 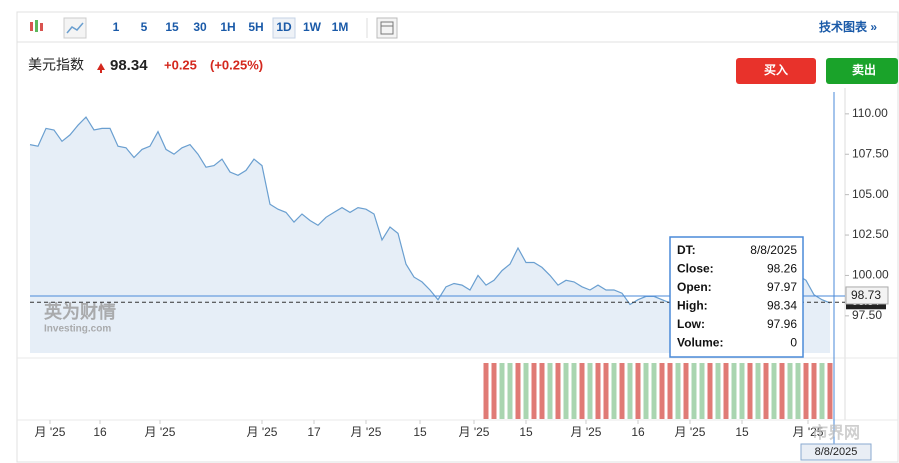 What do you see at coordinates (387, 28) in the screenshot?
I see `layout-icon` at bounding box center [387, 28].